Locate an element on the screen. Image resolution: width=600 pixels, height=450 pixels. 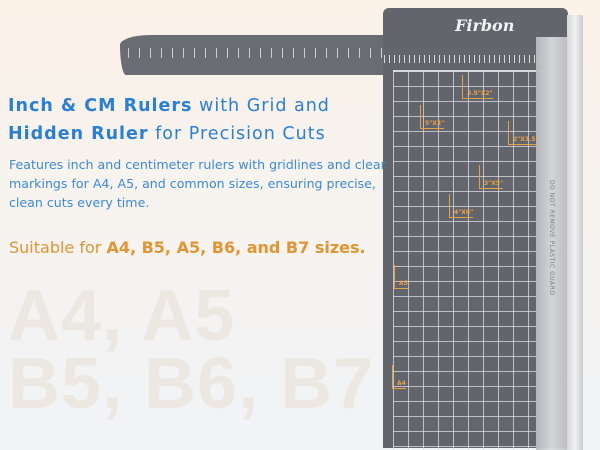
size-label: 3.5"X2" is located at coordinates (477, 87).